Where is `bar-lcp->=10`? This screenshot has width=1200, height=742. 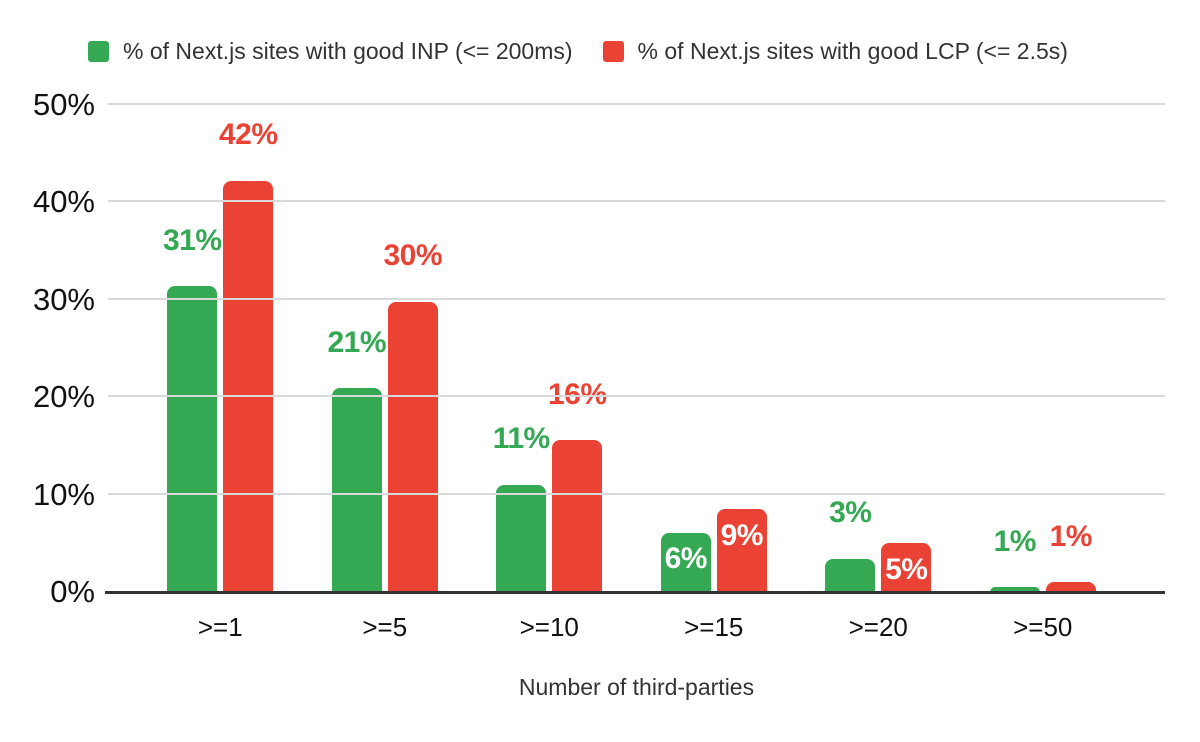
bar-lcp->=10 is located at coordinates (577, 516).